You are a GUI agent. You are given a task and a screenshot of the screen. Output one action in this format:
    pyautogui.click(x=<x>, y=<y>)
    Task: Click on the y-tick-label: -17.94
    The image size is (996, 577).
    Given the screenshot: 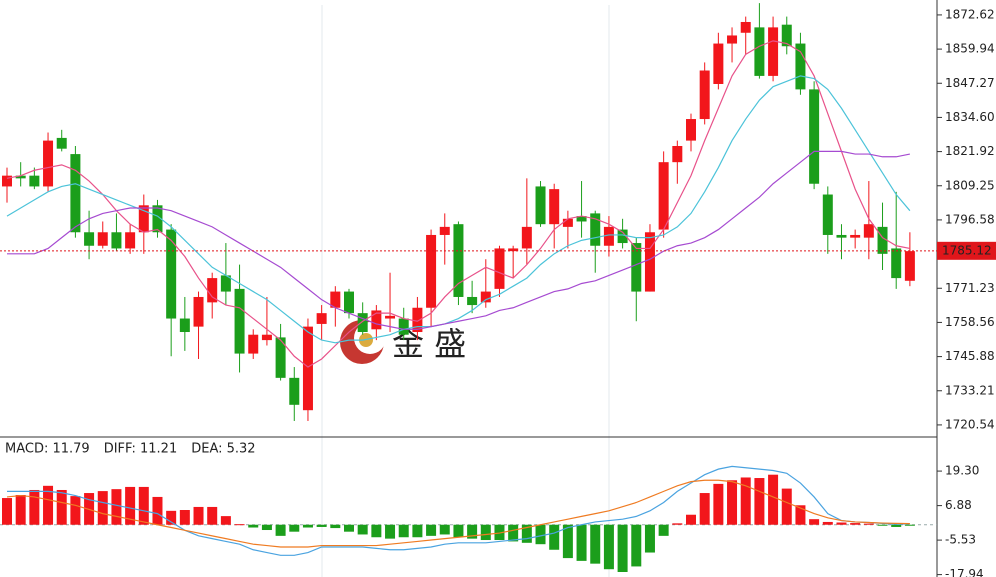 What is the action you would take?
    pyautogui.click(x=964, y=572)
    